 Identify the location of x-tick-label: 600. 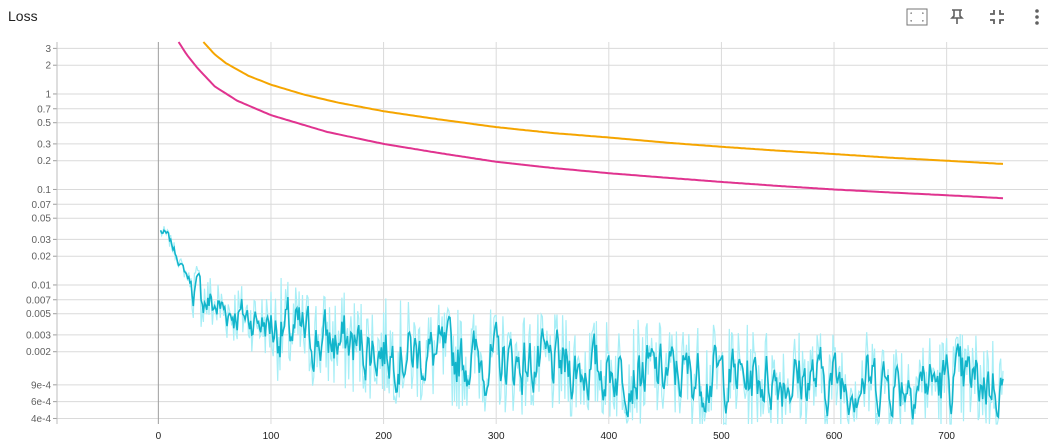
(834, 436).